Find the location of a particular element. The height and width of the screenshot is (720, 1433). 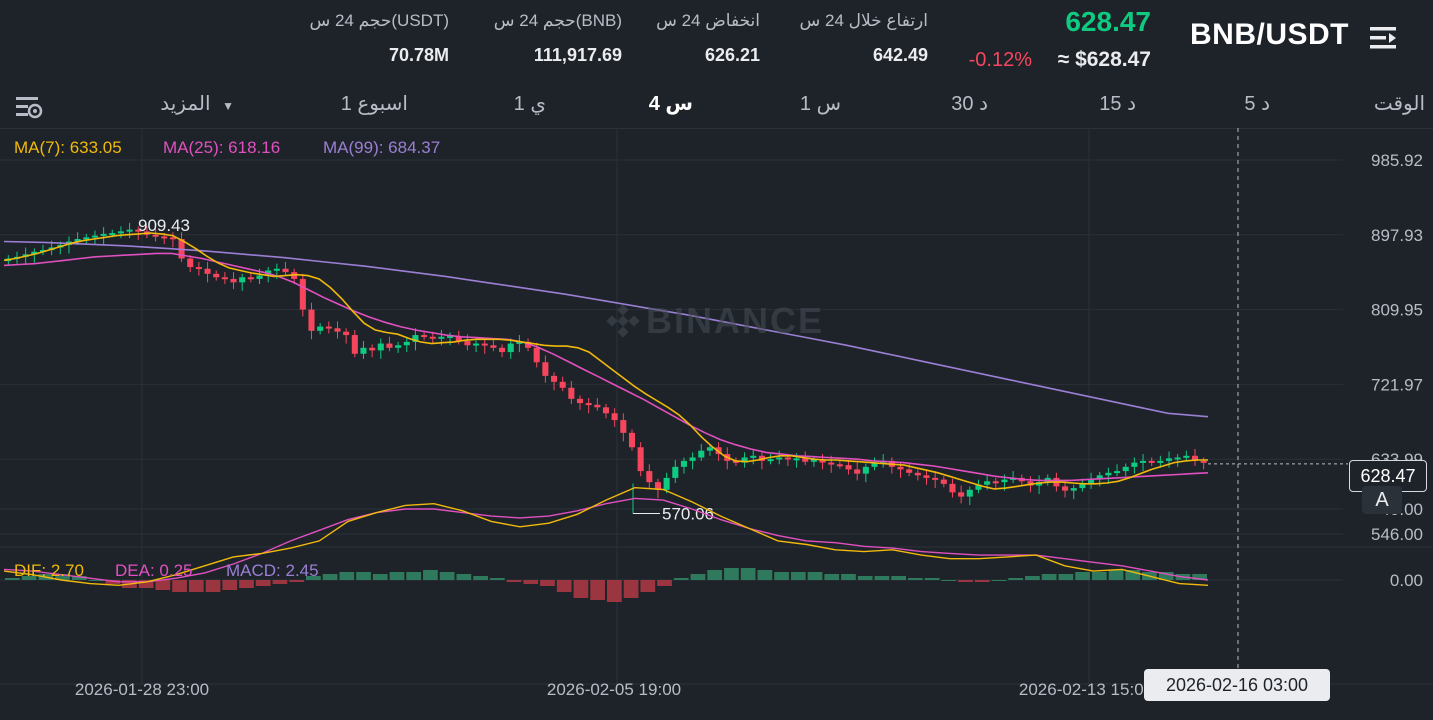

last-price: 628.47 is located at coordinates (1108, 21).